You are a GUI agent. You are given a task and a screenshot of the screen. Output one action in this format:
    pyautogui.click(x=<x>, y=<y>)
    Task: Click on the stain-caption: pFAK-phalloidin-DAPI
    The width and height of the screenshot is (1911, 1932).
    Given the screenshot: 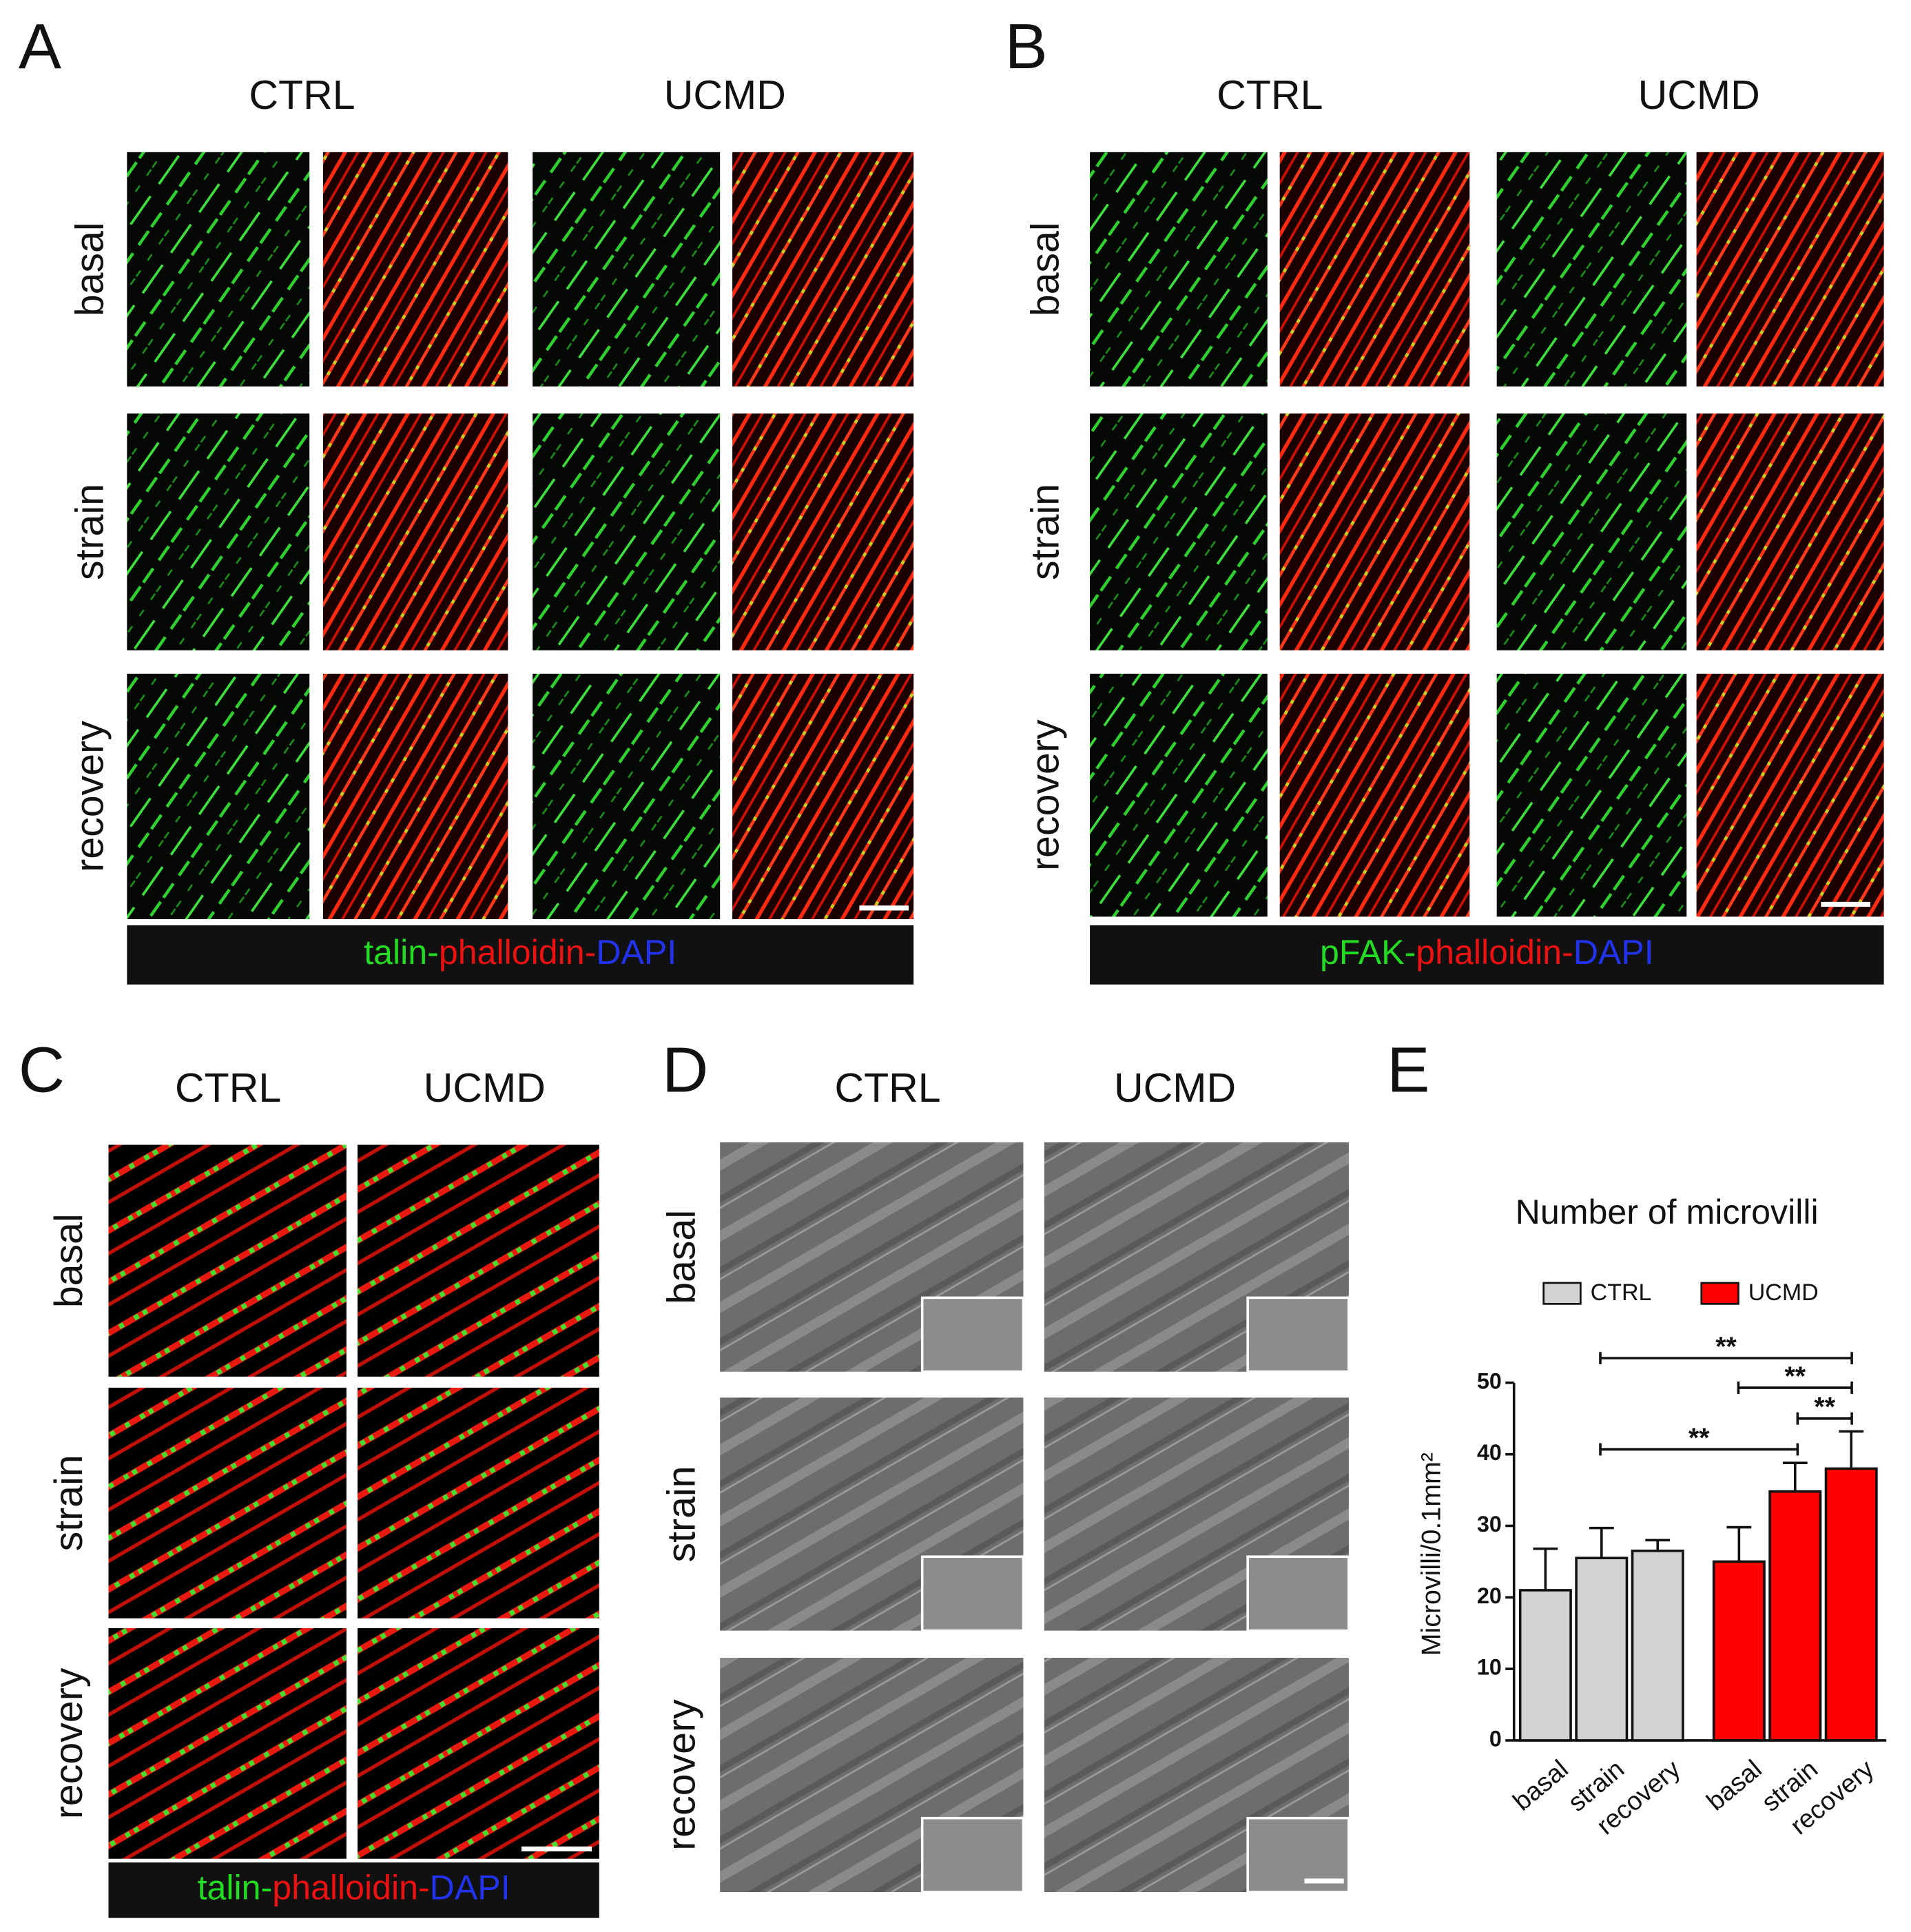 What is the action you would take?
    pyautogui.click(x=1487, y=952)
    